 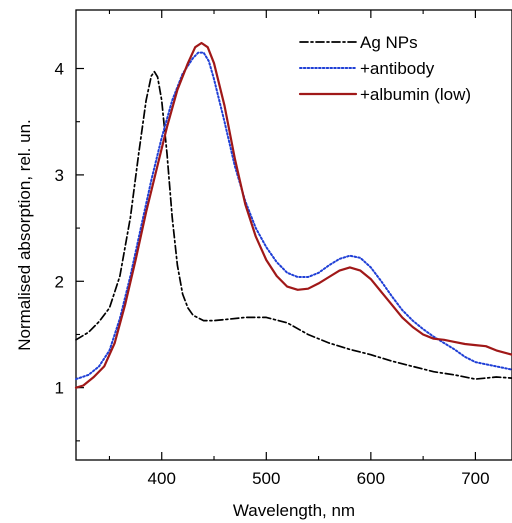 What do you see at coordinates (475, 478) in the screenshot?
I see `x-tick-label: 700` at bounding box center [475, 478].